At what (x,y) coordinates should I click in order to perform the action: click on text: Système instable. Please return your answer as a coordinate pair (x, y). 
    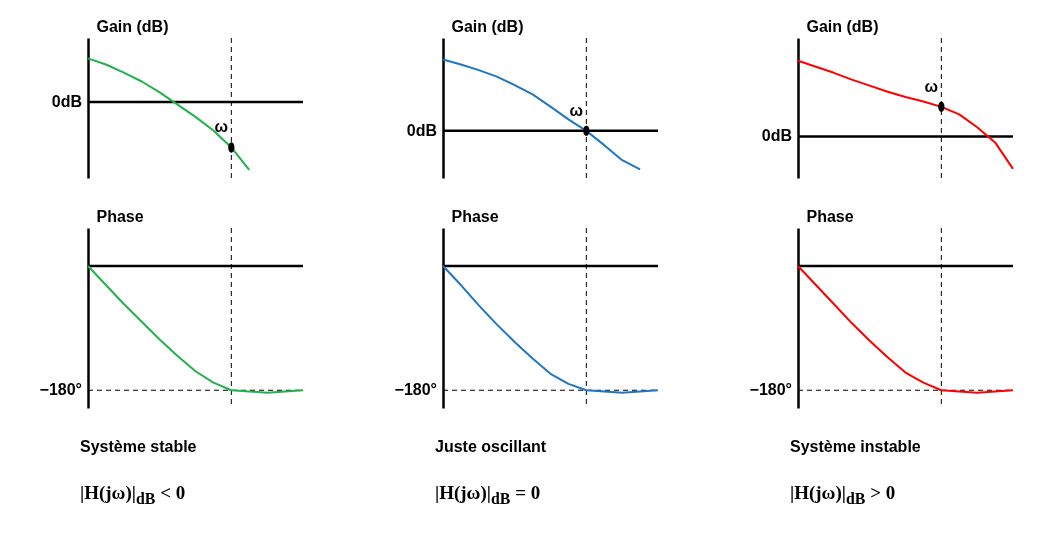
    Looking at the image, I should click on (856, 447).